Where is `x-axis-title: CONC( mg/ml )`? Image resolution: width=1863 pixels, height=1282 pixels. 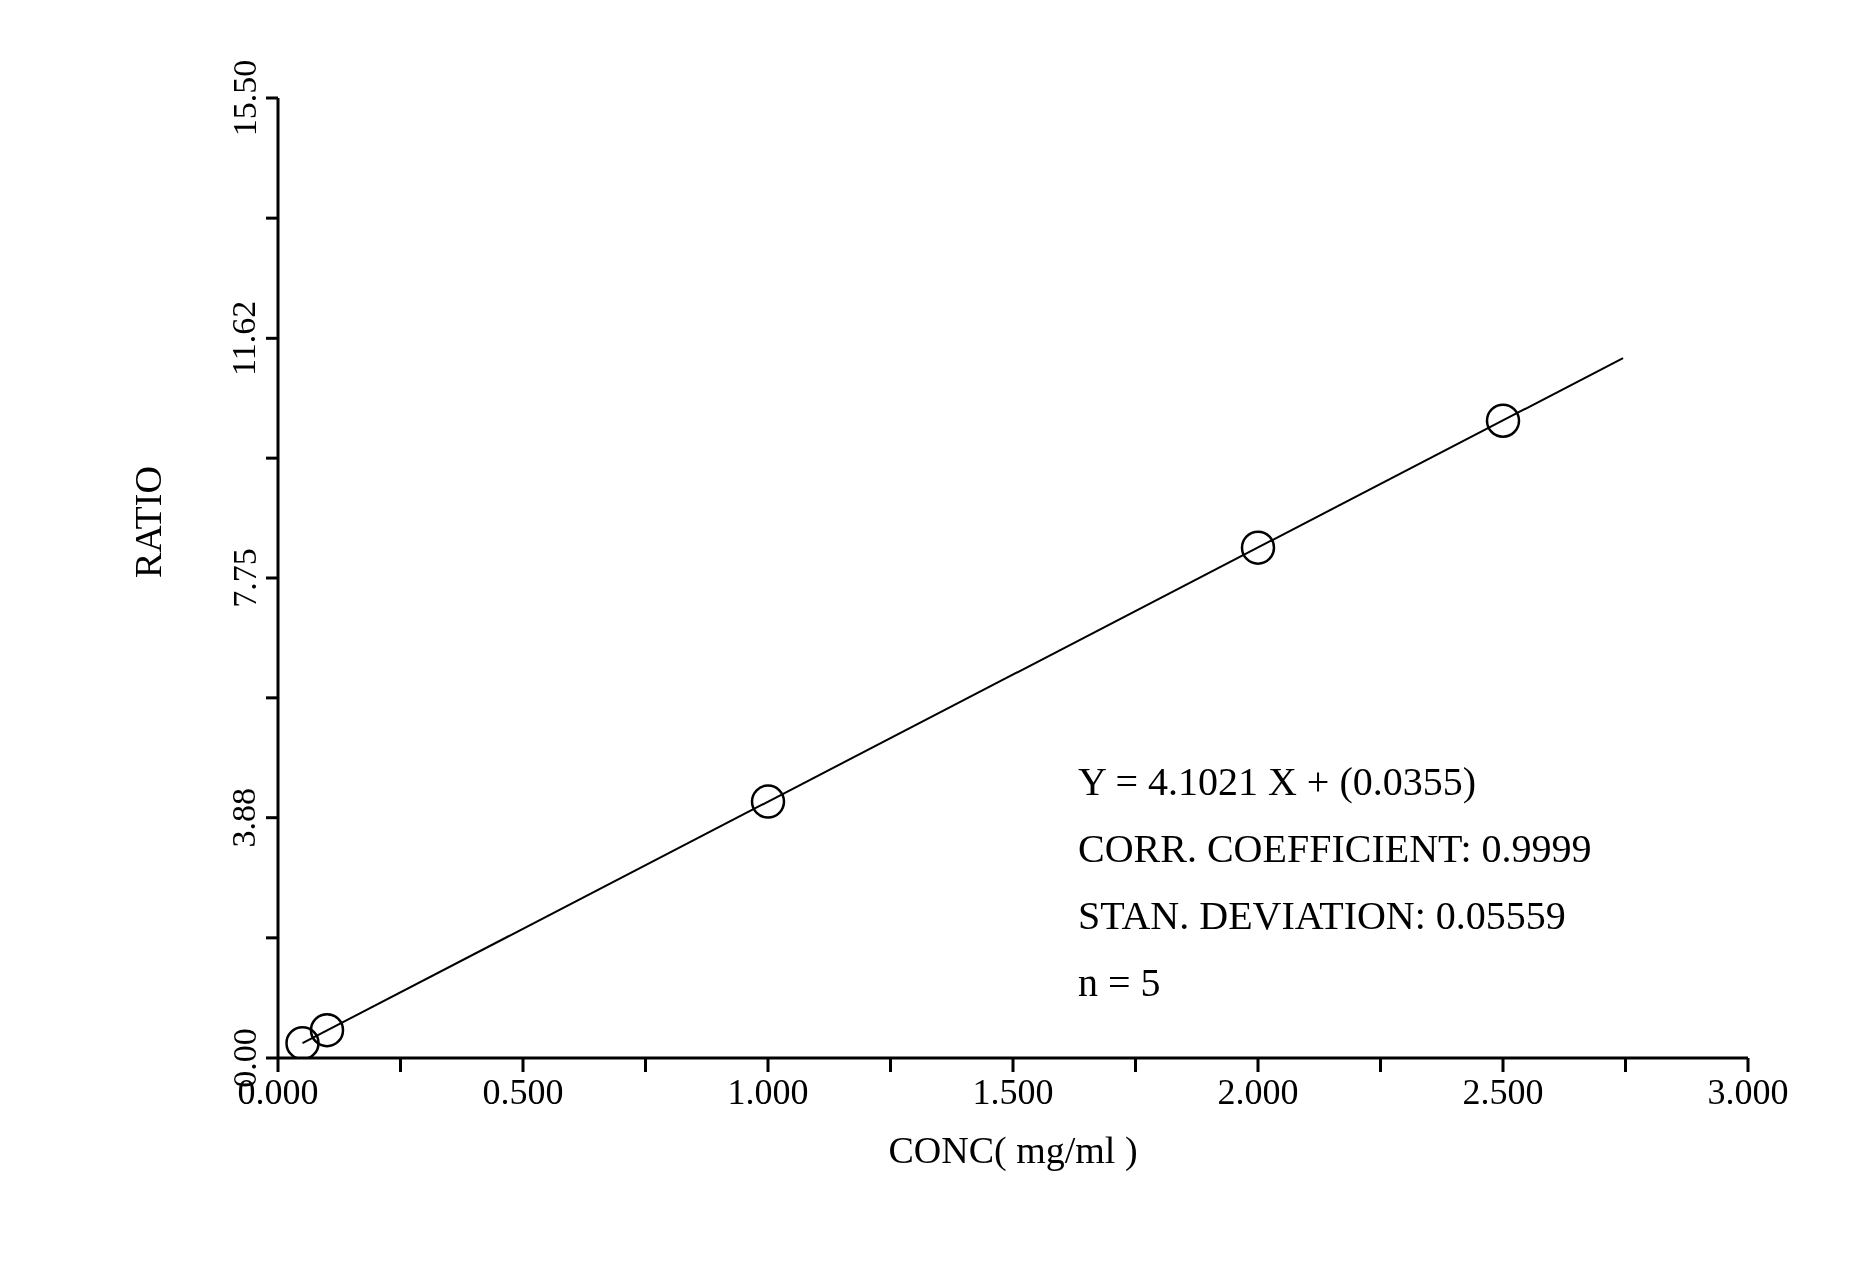 x-axis-title: CONC( mg/ml ) is located at coordinates (1013, 1150).